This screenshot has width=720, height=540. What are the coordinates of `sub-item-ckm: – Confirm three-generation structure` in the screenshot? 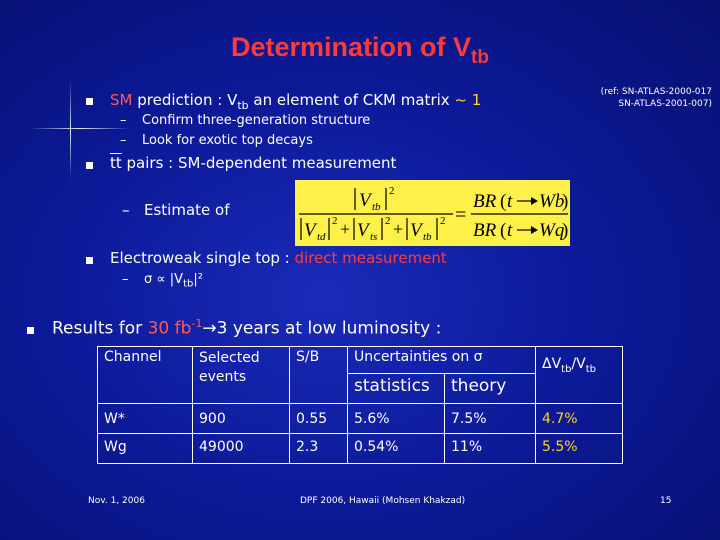 It's located at (245, 120).